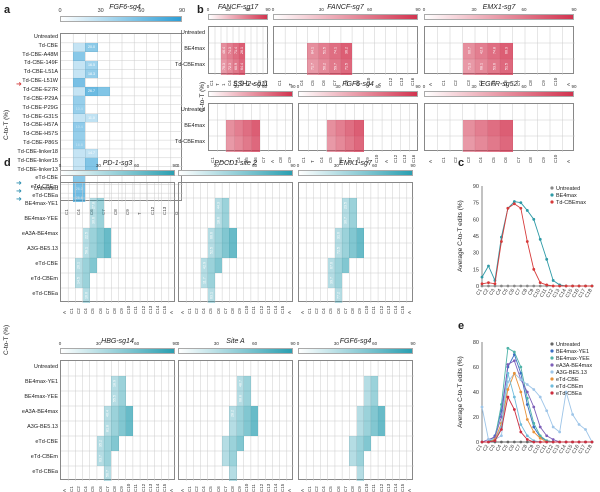 The height and width of the screenshot is (492, 600). What do you see at coordinates (235, 341) in the screenshot?
I see `panel-d-title: Site A` at bounding box center [235, 341].